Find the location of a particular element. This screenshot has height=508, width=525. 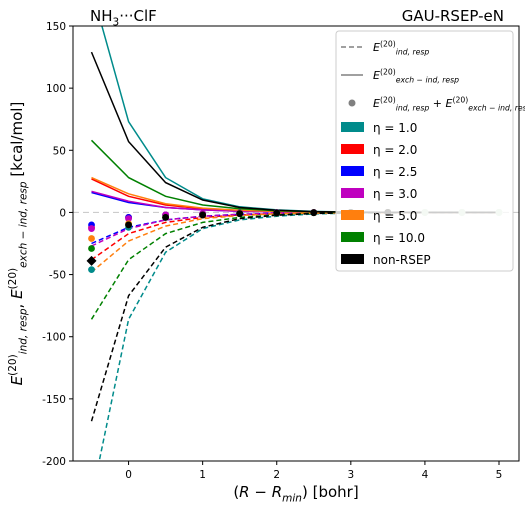

legend-series-label: η = 3.0 is located at coordinates (395, 194).